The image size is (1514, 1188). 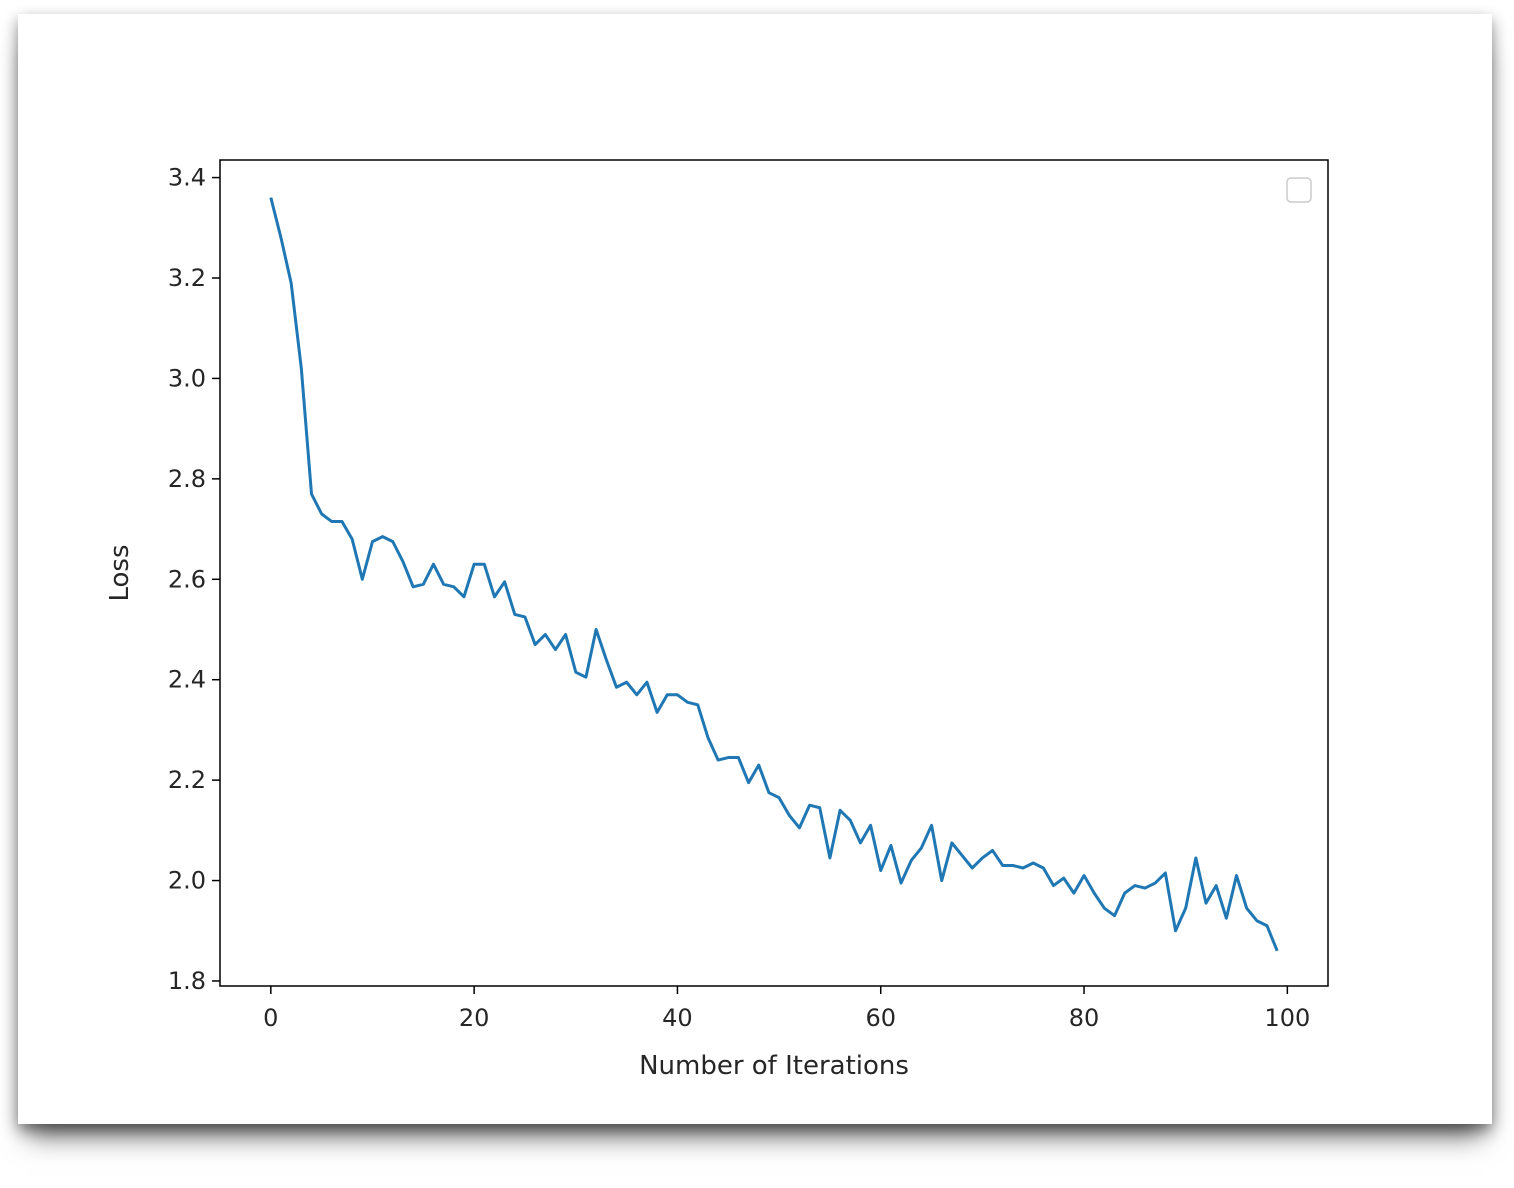 I want to click on y-axis-title: Loss, so click(x=120, y=572).